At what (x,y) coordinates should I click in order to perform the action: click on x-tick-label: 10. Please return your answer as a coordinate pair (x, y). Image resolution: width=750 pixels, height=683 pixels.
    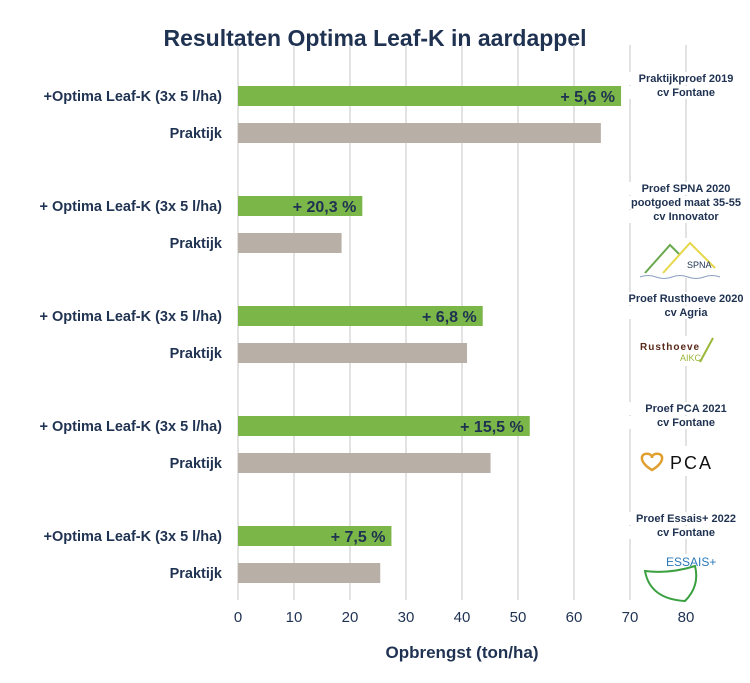
    Looking at the image, I should click on (294, 617).